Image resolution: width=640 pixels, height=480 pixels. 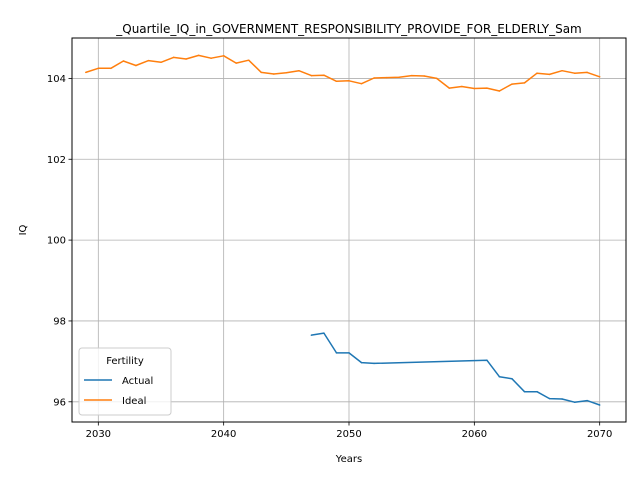 What do you see at coordinates (474, 434) in the screenshot?
I see `x-tick-label: 2060` at bounding box center [474, 434].